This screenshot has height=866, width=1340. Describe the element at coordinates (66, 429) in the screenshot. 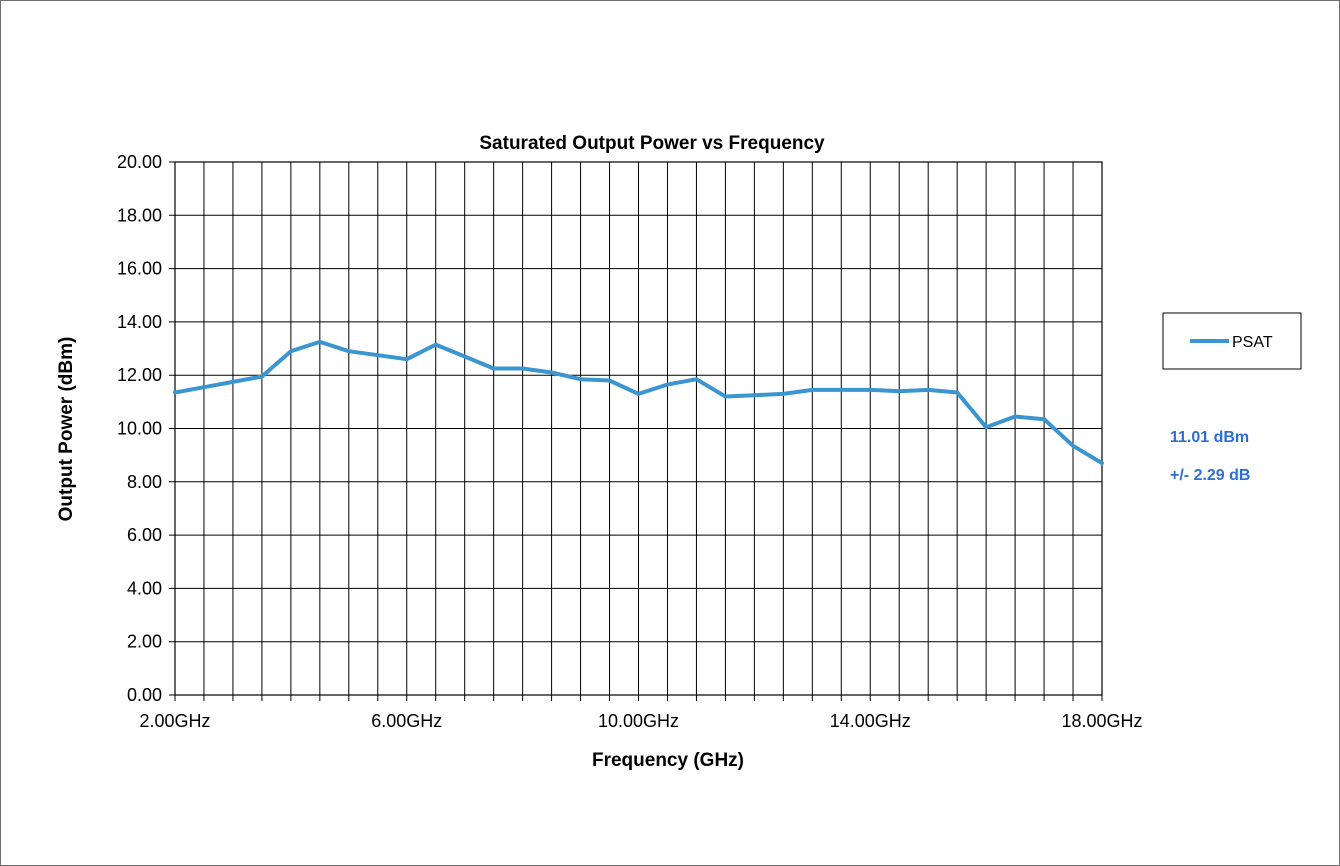

I see `y-axis-label: Output Power (dBm)` at that location.